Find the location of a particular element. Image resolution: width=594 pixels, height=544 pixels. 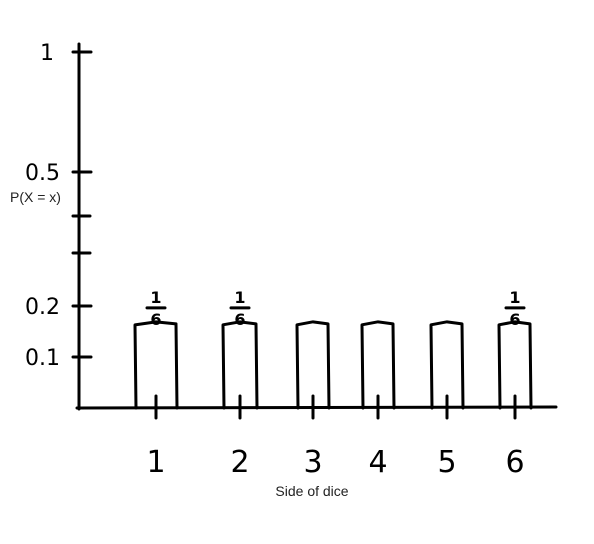

x-axis-line is located at coordinates (316, 407).